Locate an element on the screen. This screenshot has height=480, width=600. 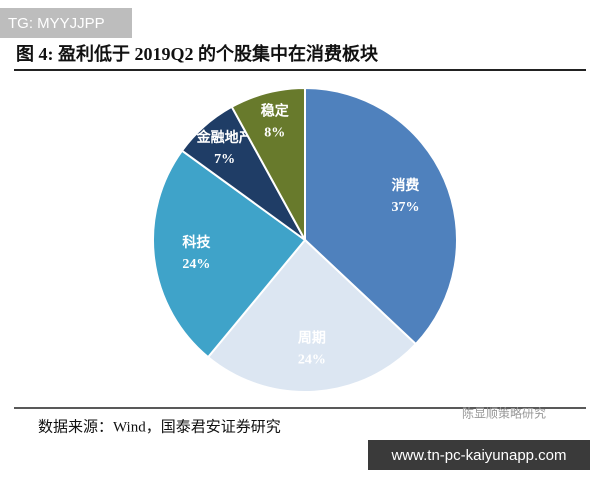
chart-title: 图 4: 盈利低于 2019Q2 的个股集中在消费板块 is located at coordinates (197, 53).